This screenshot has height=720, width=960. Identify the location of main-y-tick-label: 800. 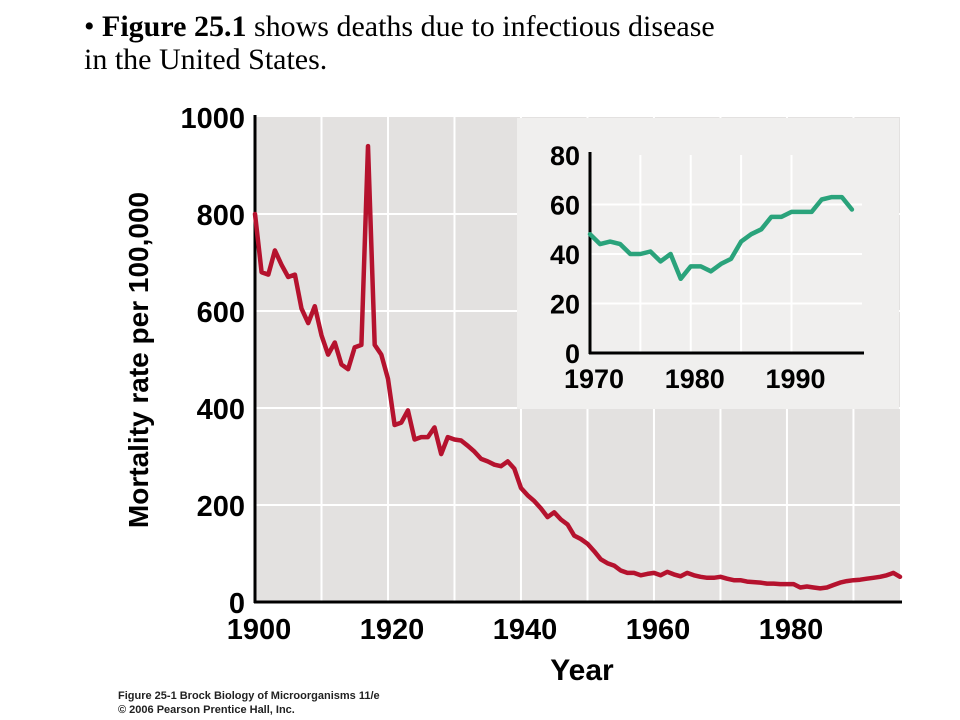
(221, 216).